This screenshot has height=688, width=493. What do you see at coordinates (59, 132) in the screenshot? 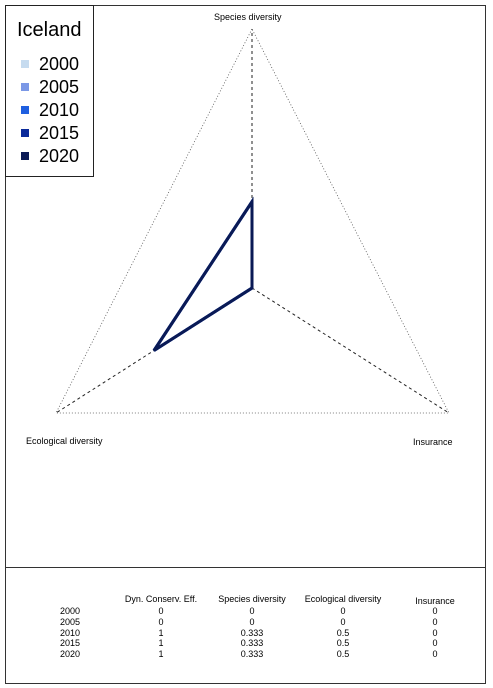
I see `legend-label: 2015` at bounding box center [59, 132].